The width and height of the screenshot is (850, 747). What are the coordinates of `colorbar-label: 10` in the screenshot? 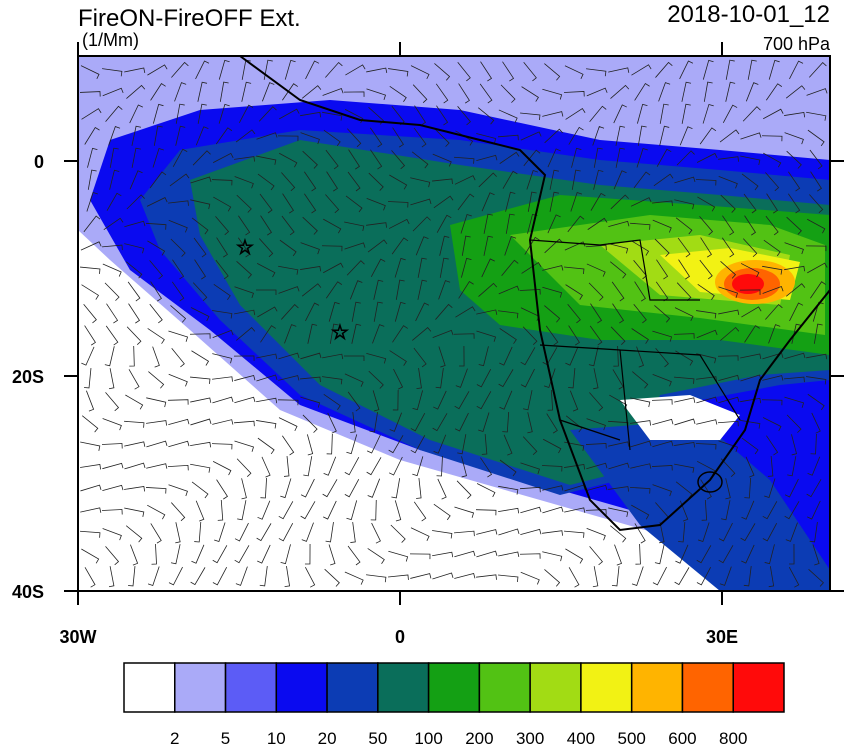 It's located at (276, 738).